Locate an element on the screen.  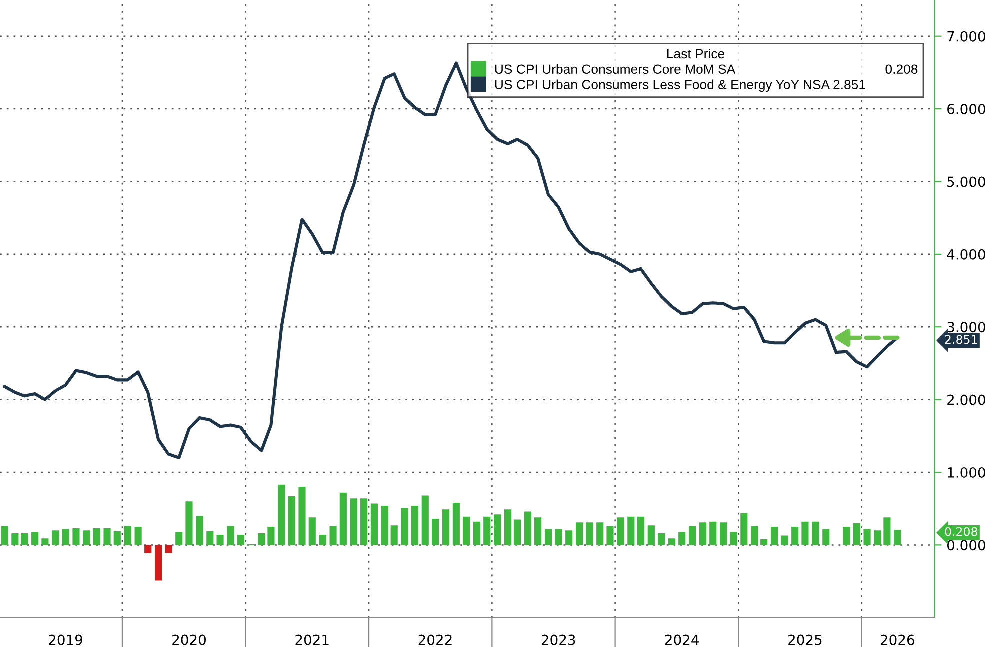
y-tick-label: 2.000 is located at coordinates (966, 400).